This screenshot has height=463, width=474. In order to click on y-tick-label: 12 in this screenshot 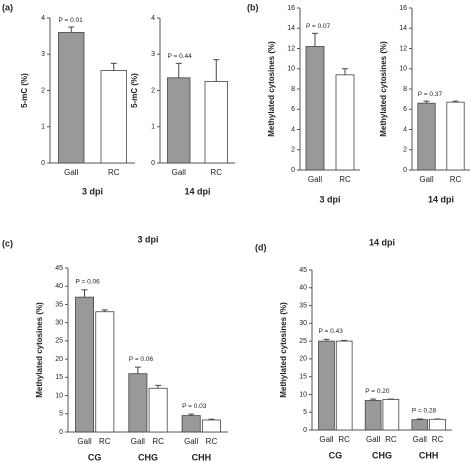, I will do `click(291, 48)`.